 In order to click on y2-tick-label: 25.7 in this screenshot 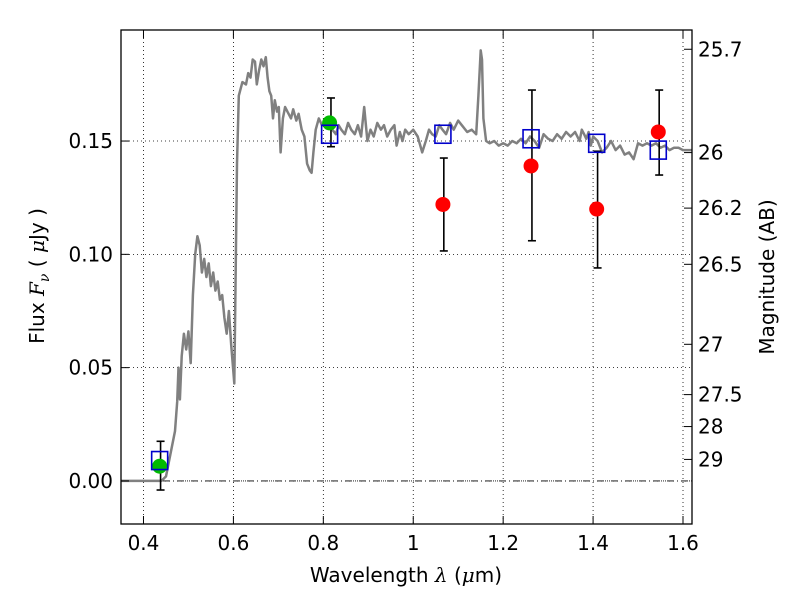, I will do `click(720, 49)`.